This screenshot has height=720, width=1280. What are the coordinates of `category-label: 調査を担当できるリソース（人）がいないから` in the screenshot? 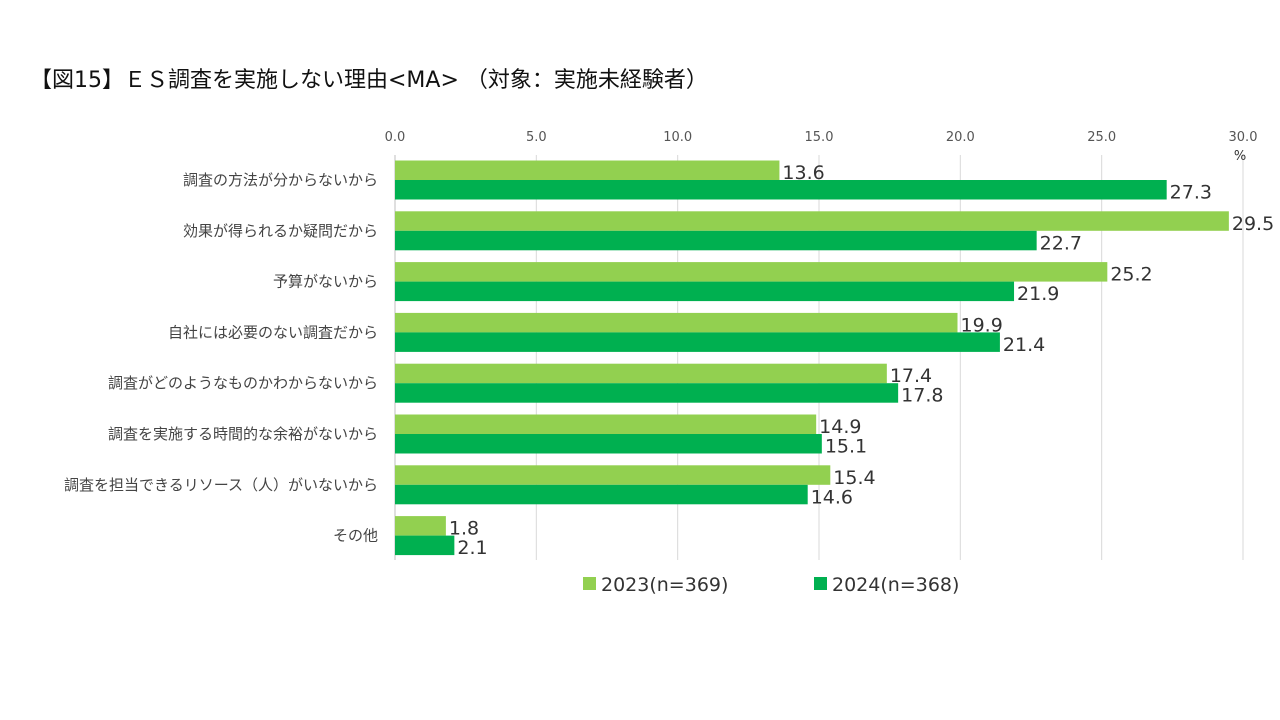 It's located at (221, 485).